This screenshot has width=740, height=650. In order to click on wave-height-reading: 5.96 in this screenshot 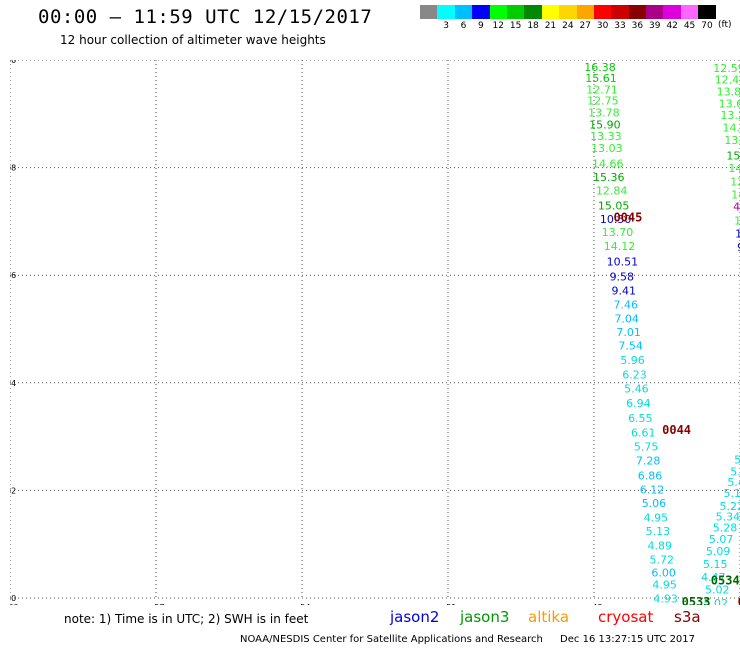, I will do `click(632, 360)`.